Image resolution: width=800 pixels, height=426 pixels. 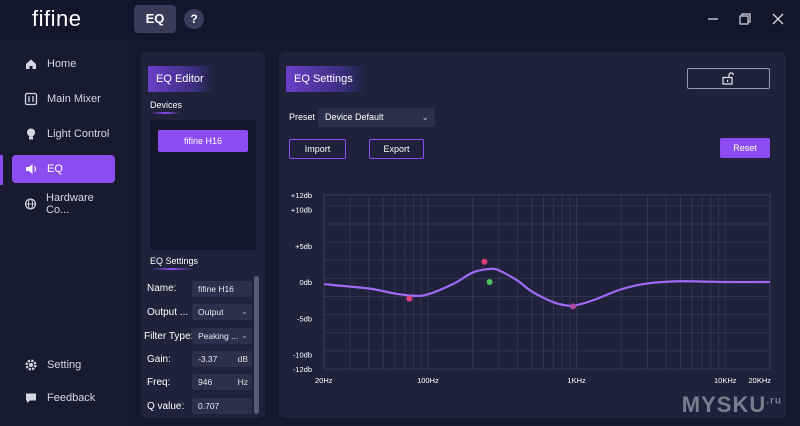 What do you see at coordinates (305, 282) in the screenshot?
I see `y-tick-label: 0db` at bounding box center [305, 282].